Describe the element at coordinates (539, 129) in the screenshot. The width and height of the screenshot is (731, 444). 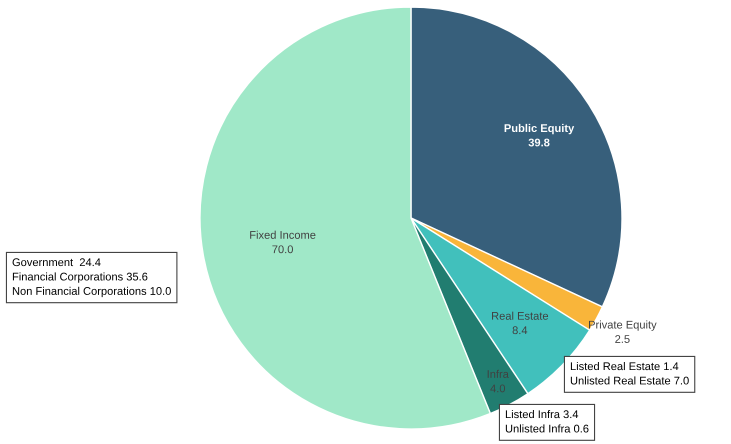
I see `slice-label: Public Equity` at that location.